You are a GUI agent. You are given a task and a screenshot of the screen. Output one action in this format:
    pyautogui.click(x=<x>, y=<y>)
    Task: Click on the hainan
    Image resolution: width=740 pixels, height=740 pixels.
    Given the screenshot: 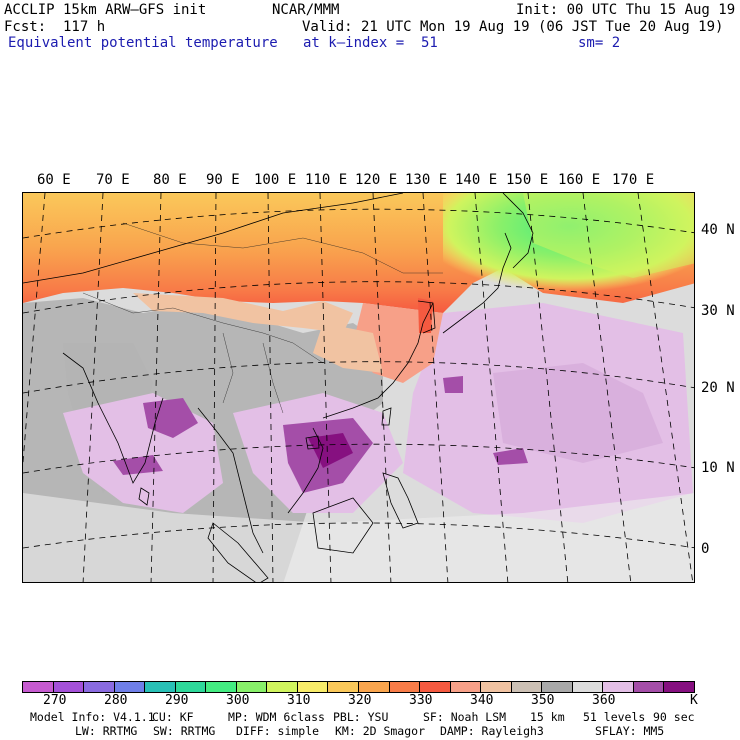 What is the action you would take?
    pyautogui.click(x=312, y=442)
    